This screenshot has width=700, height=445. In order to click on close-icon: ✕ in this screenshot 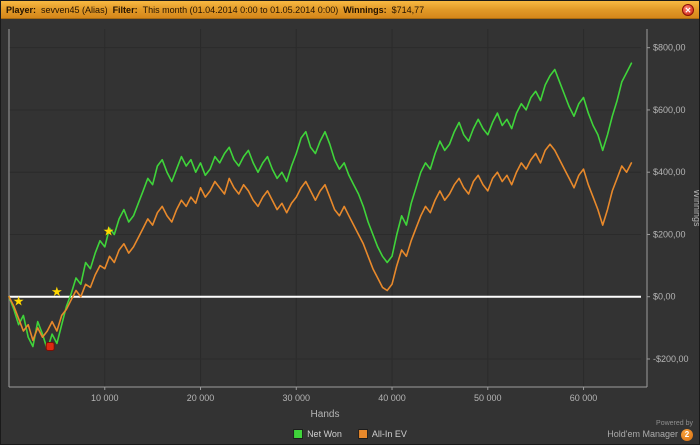, I will do `click(688, 9)`.